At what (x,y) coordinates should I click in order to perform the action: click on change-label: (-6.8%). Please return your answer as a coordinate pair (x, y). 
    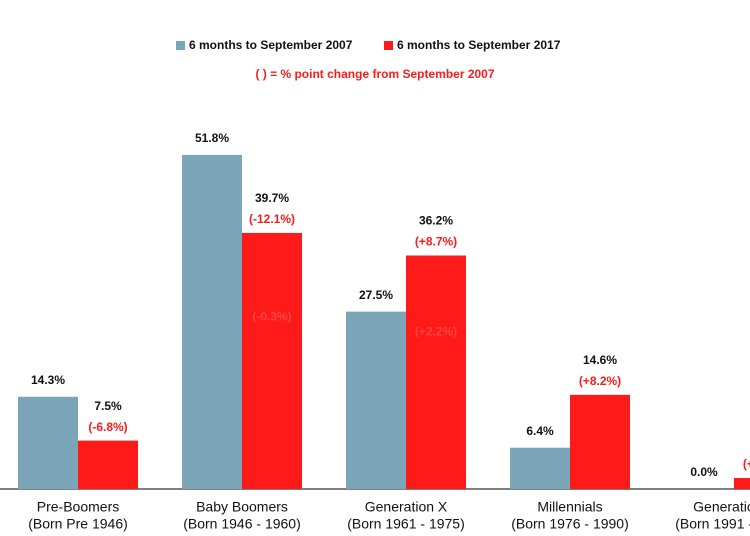
    Looking at the image, I should click on (107, 427).